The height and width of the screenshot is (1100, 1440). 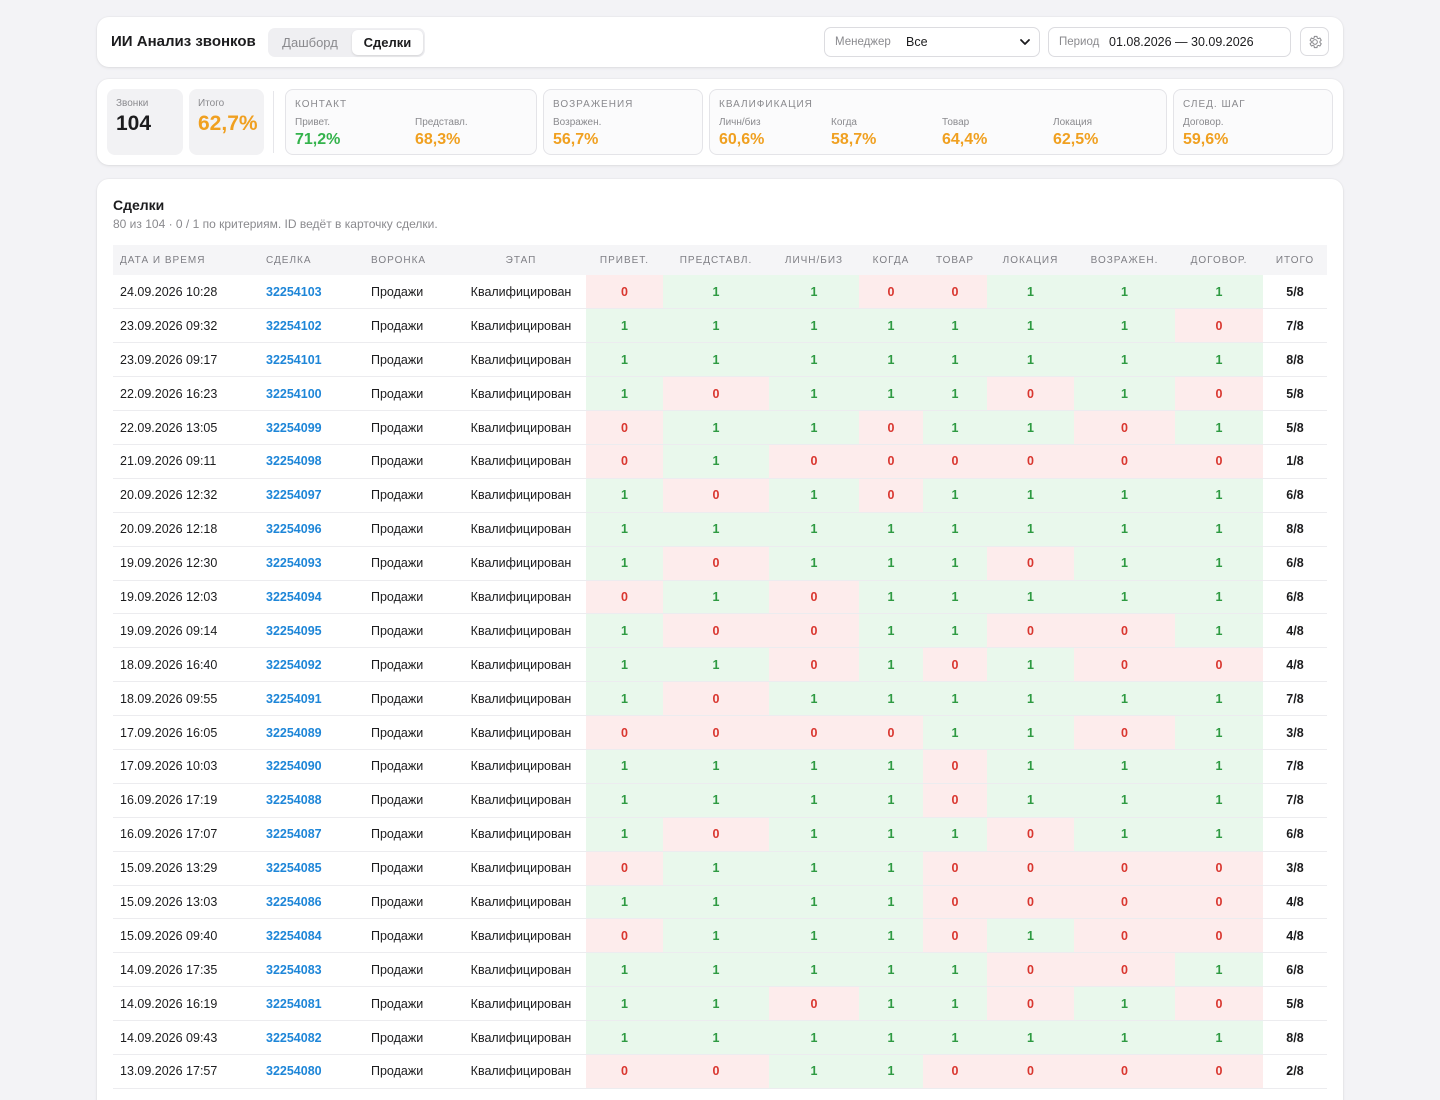 I want to click on deal-id-link: 32254102, so click(x=311, y=326).